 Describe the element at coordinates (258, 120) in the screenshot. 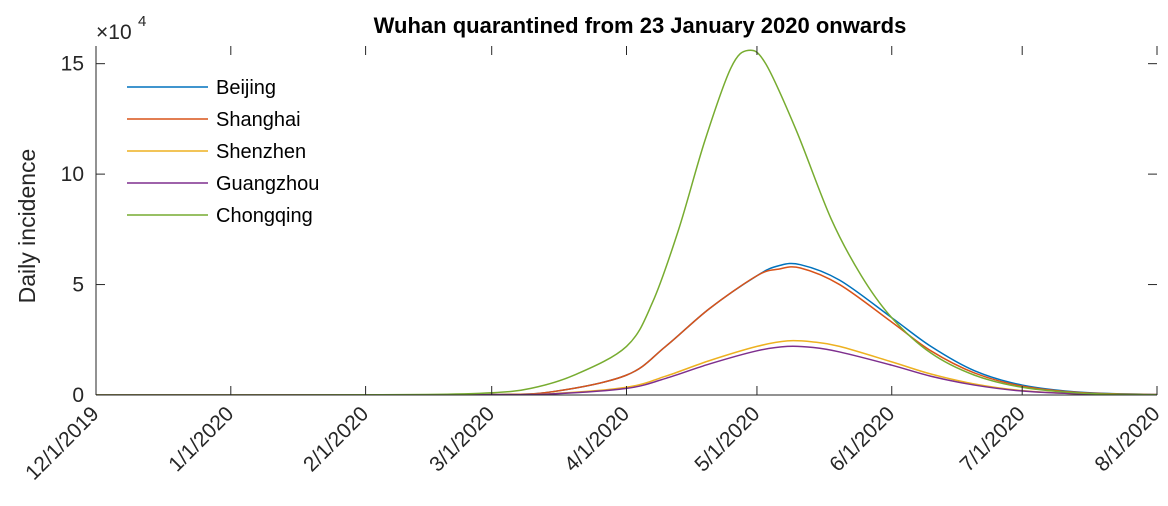

I see `legend-label: Shanghai` at that location.